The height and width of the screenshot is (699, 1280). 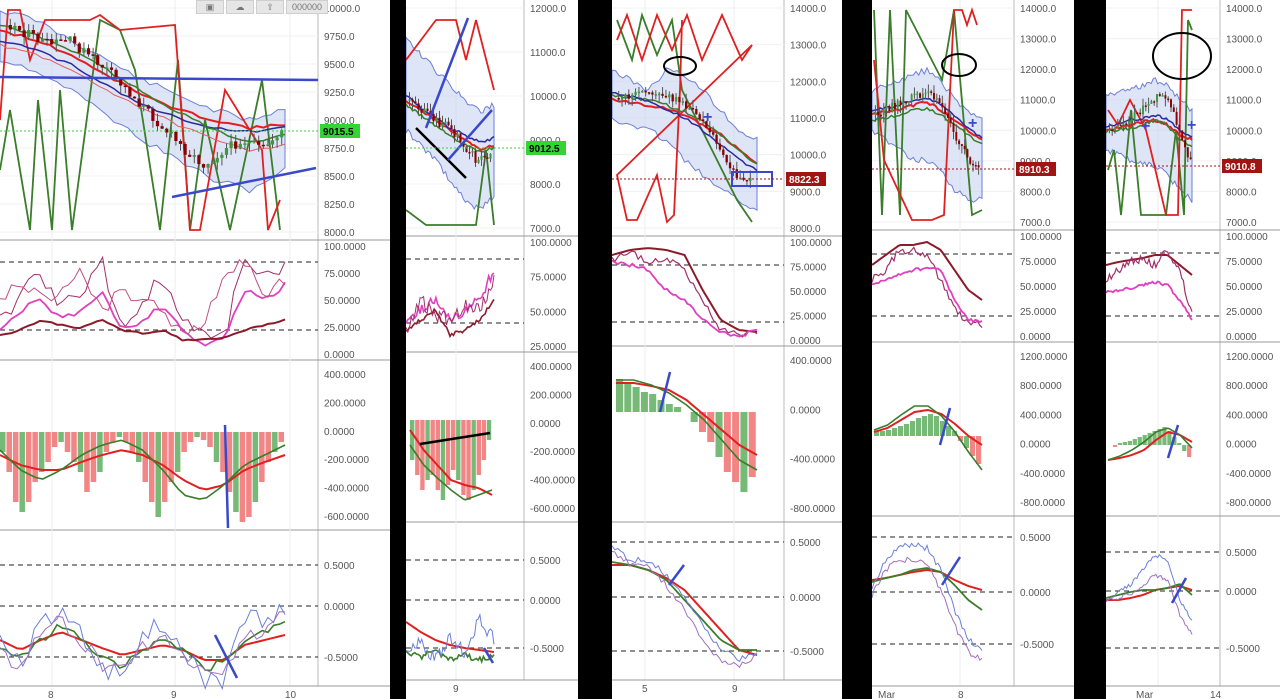 What do you see at coordinates (945, 426) in the screenshot?
I see `macd-annotation-line` at bounding box center [945, 426].